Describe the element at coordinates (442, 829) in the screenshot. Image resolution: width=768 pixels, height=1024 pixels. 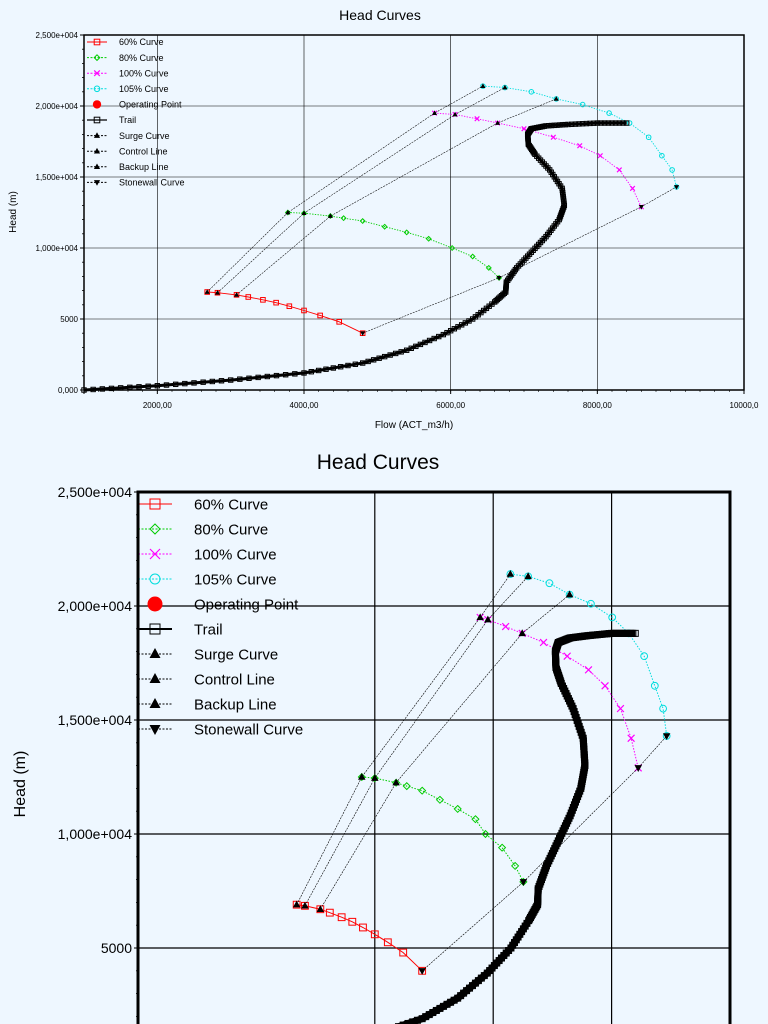
I see `series-80pct-curve` at that location.